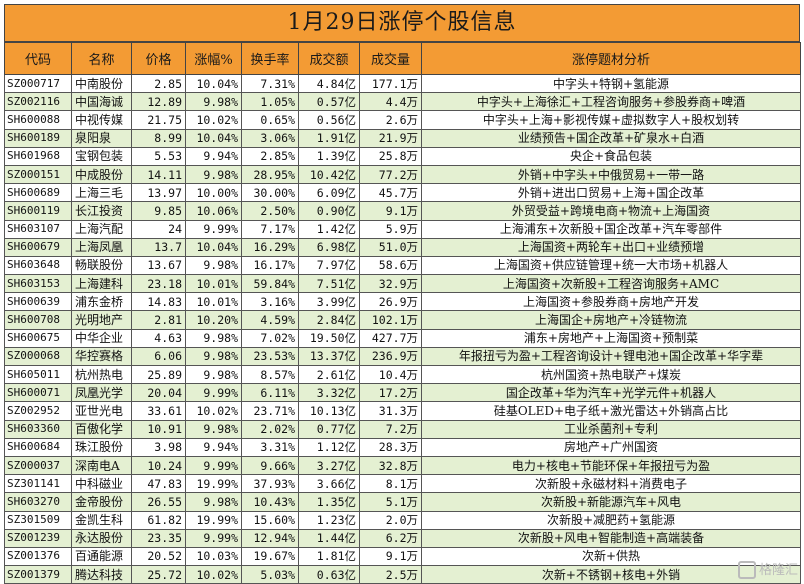 Image resolution: width=804 pixels, height=584 pixels. I want to click on cell-volume: 2.6万, so click(390, 120).